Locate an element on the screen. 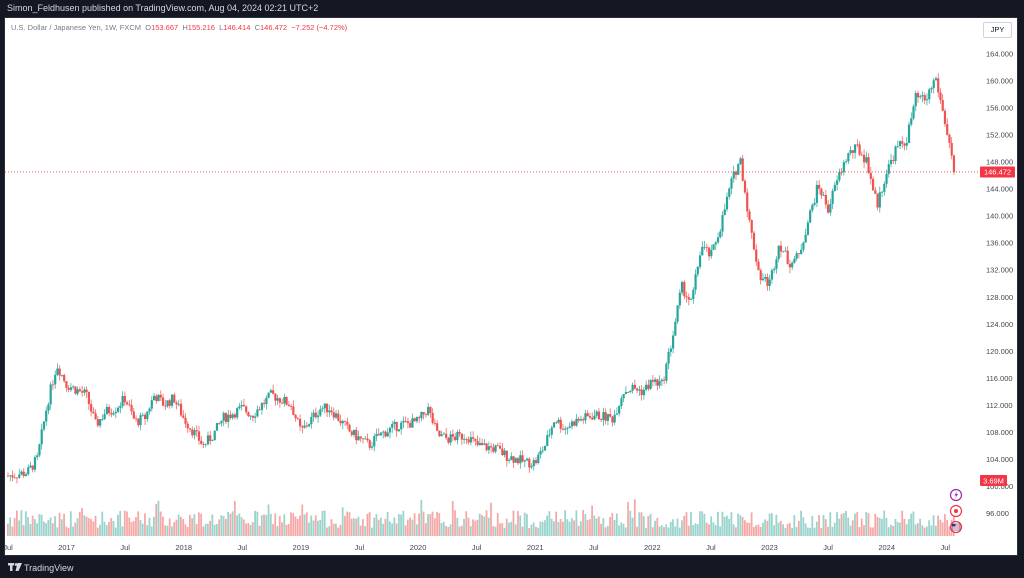  event-icons is located at coordinates (956, 511).